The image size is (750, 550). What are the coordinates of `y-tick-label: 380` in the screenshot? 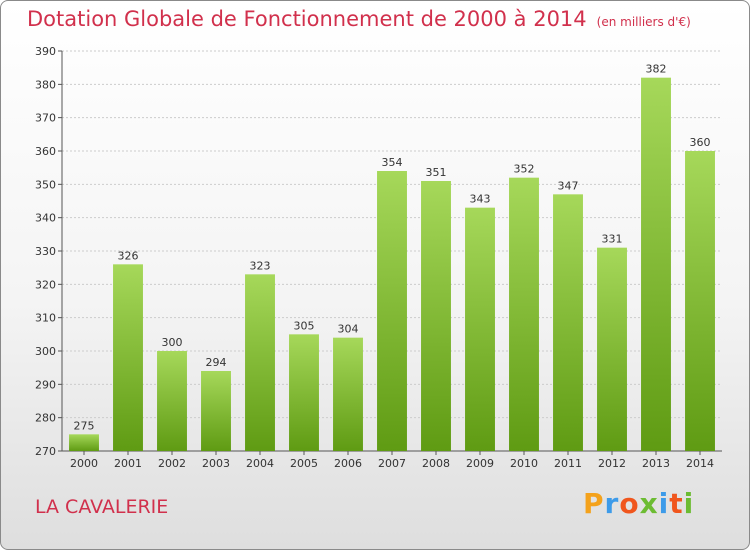 It's located at (45, 84).